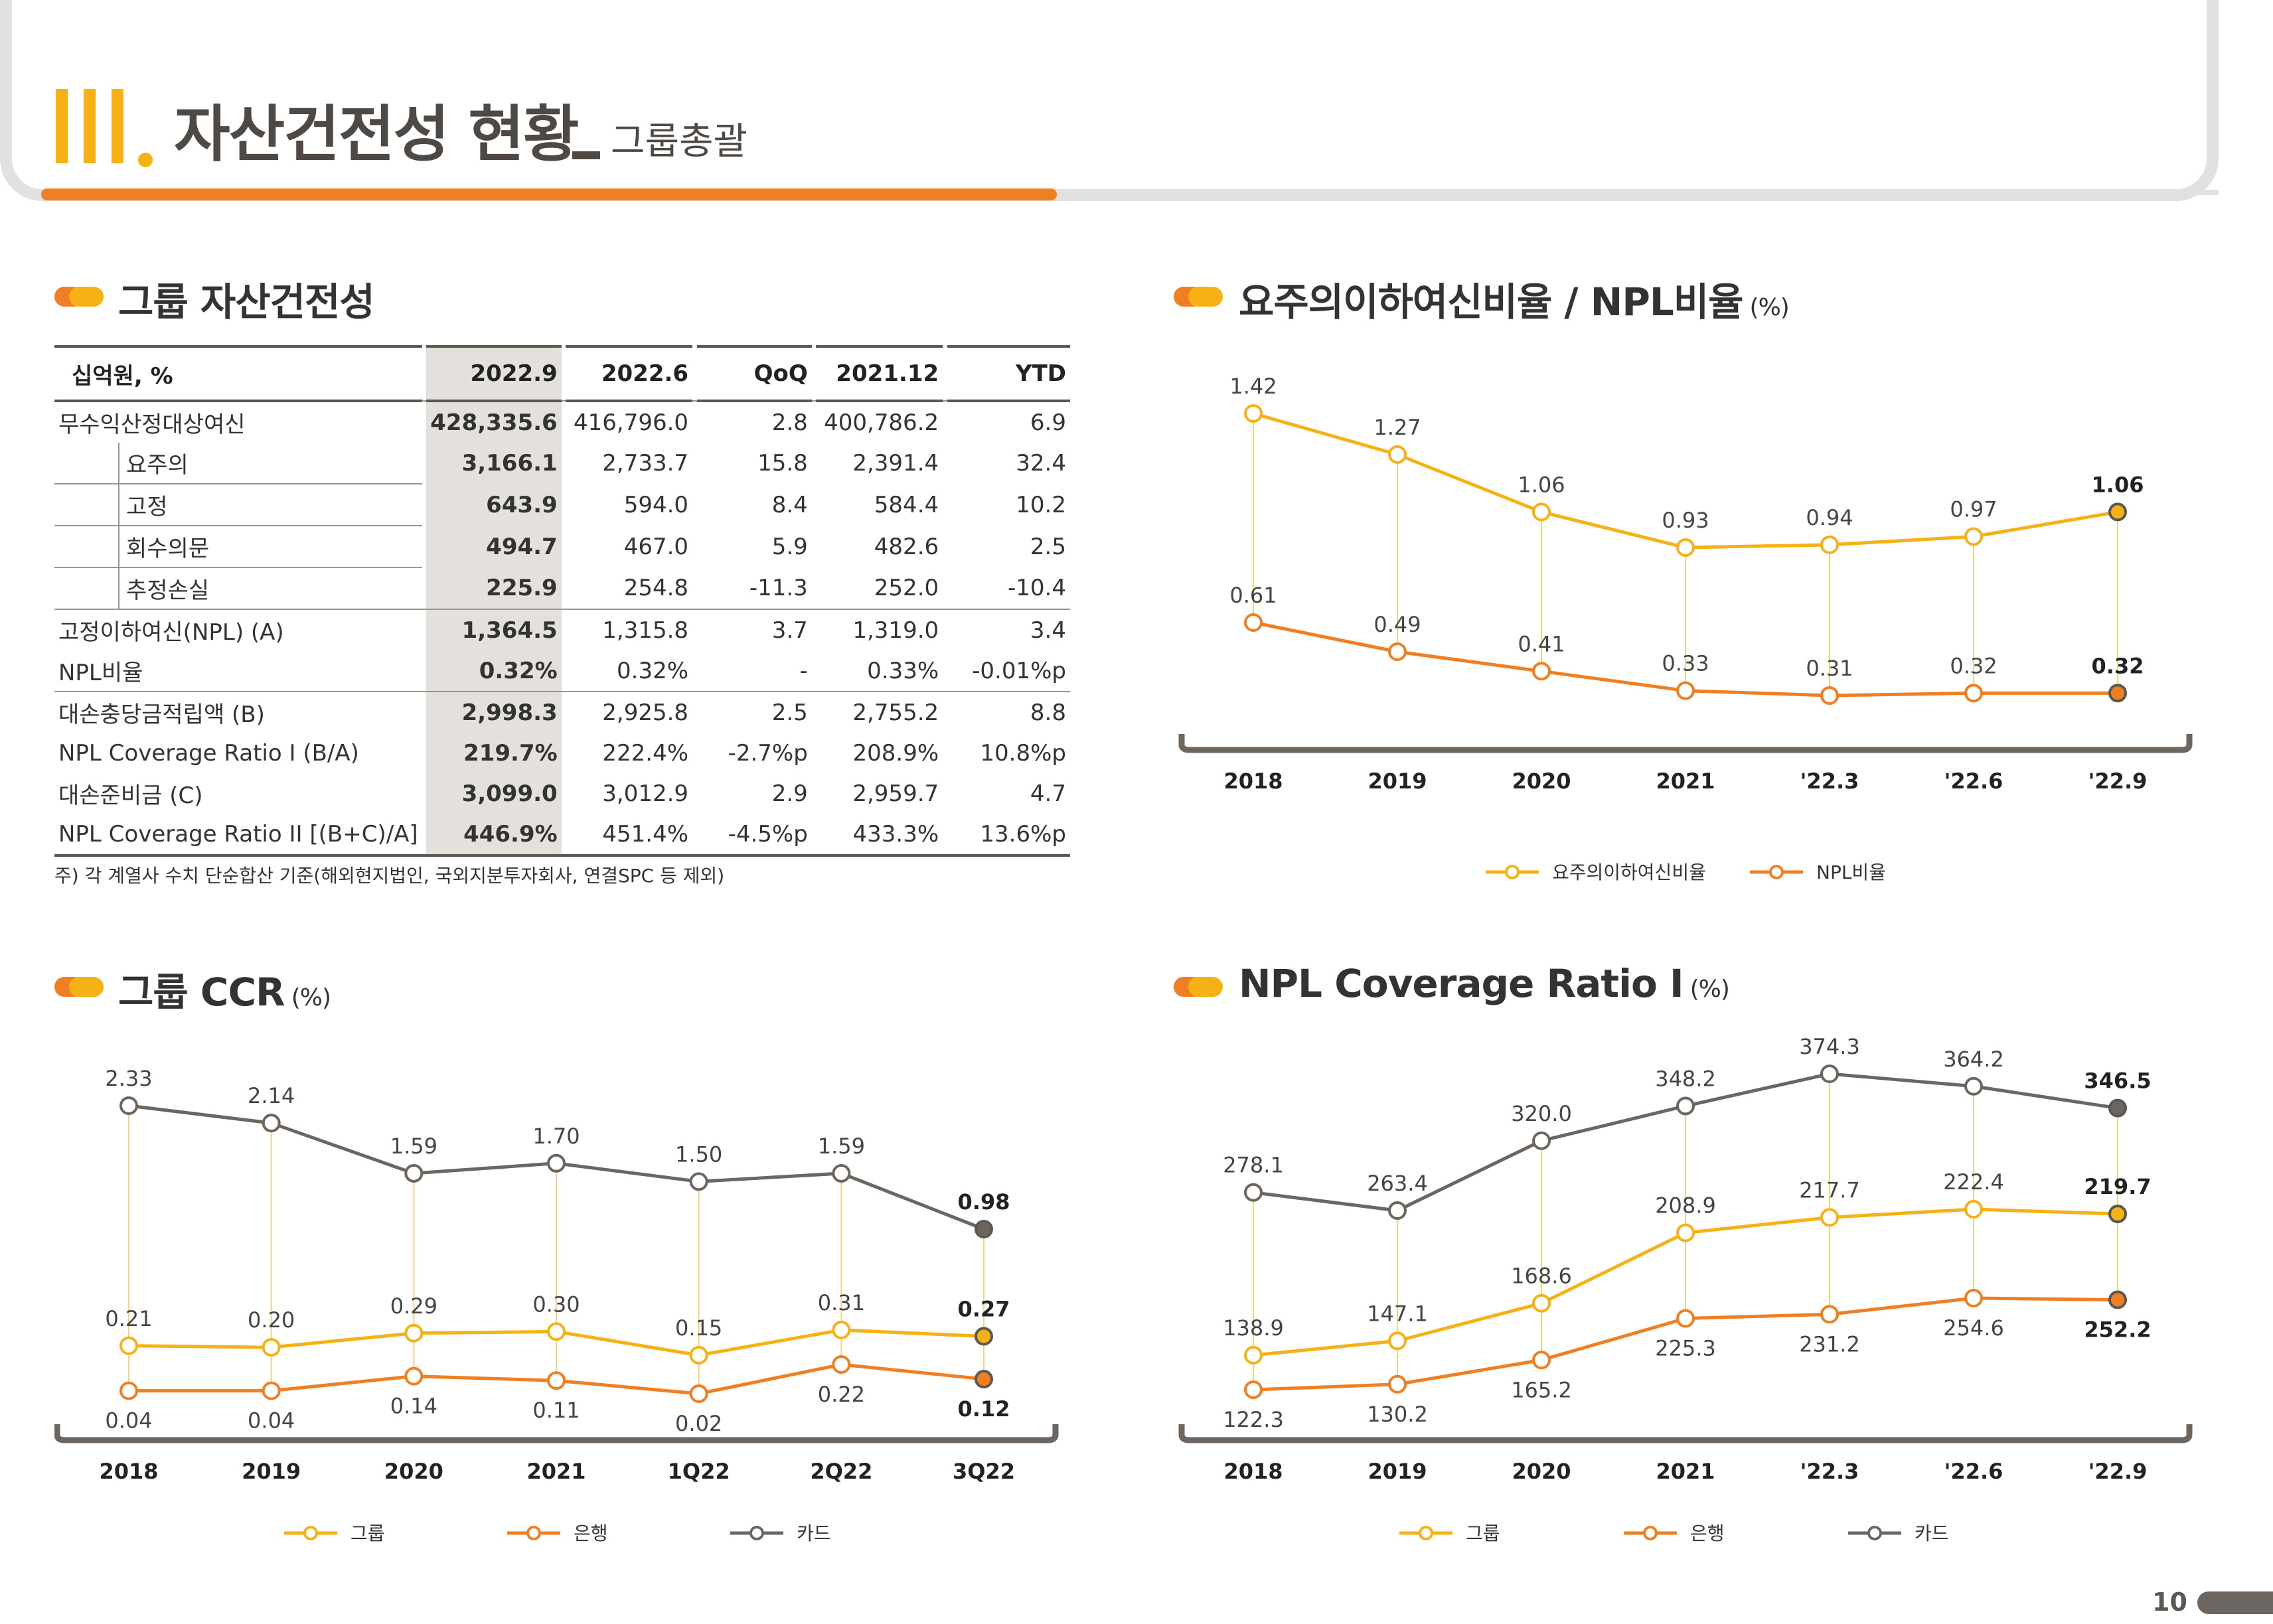 The height and width of the screenshot is (1624, 2273). I want to click on page-subtitle: 그룹총괄, so click(679, 141).